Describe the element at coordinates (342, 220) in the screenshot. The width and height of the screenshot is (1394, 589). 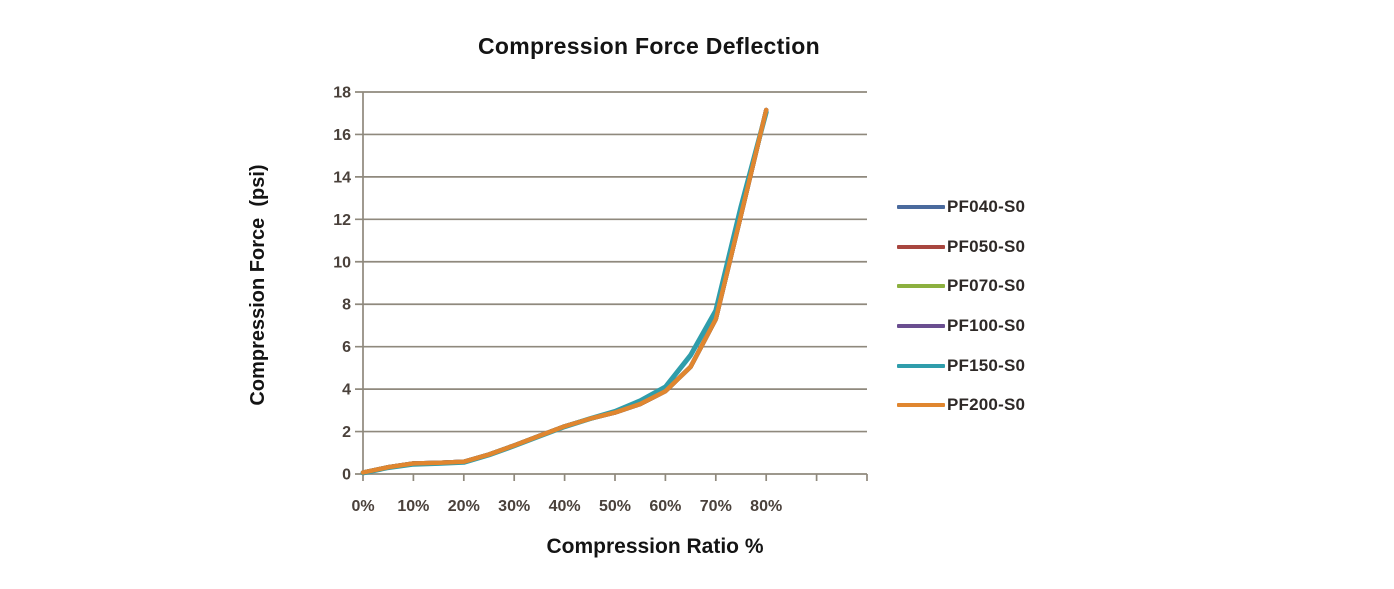
I see `y-tick-label-12: 12` at that location.